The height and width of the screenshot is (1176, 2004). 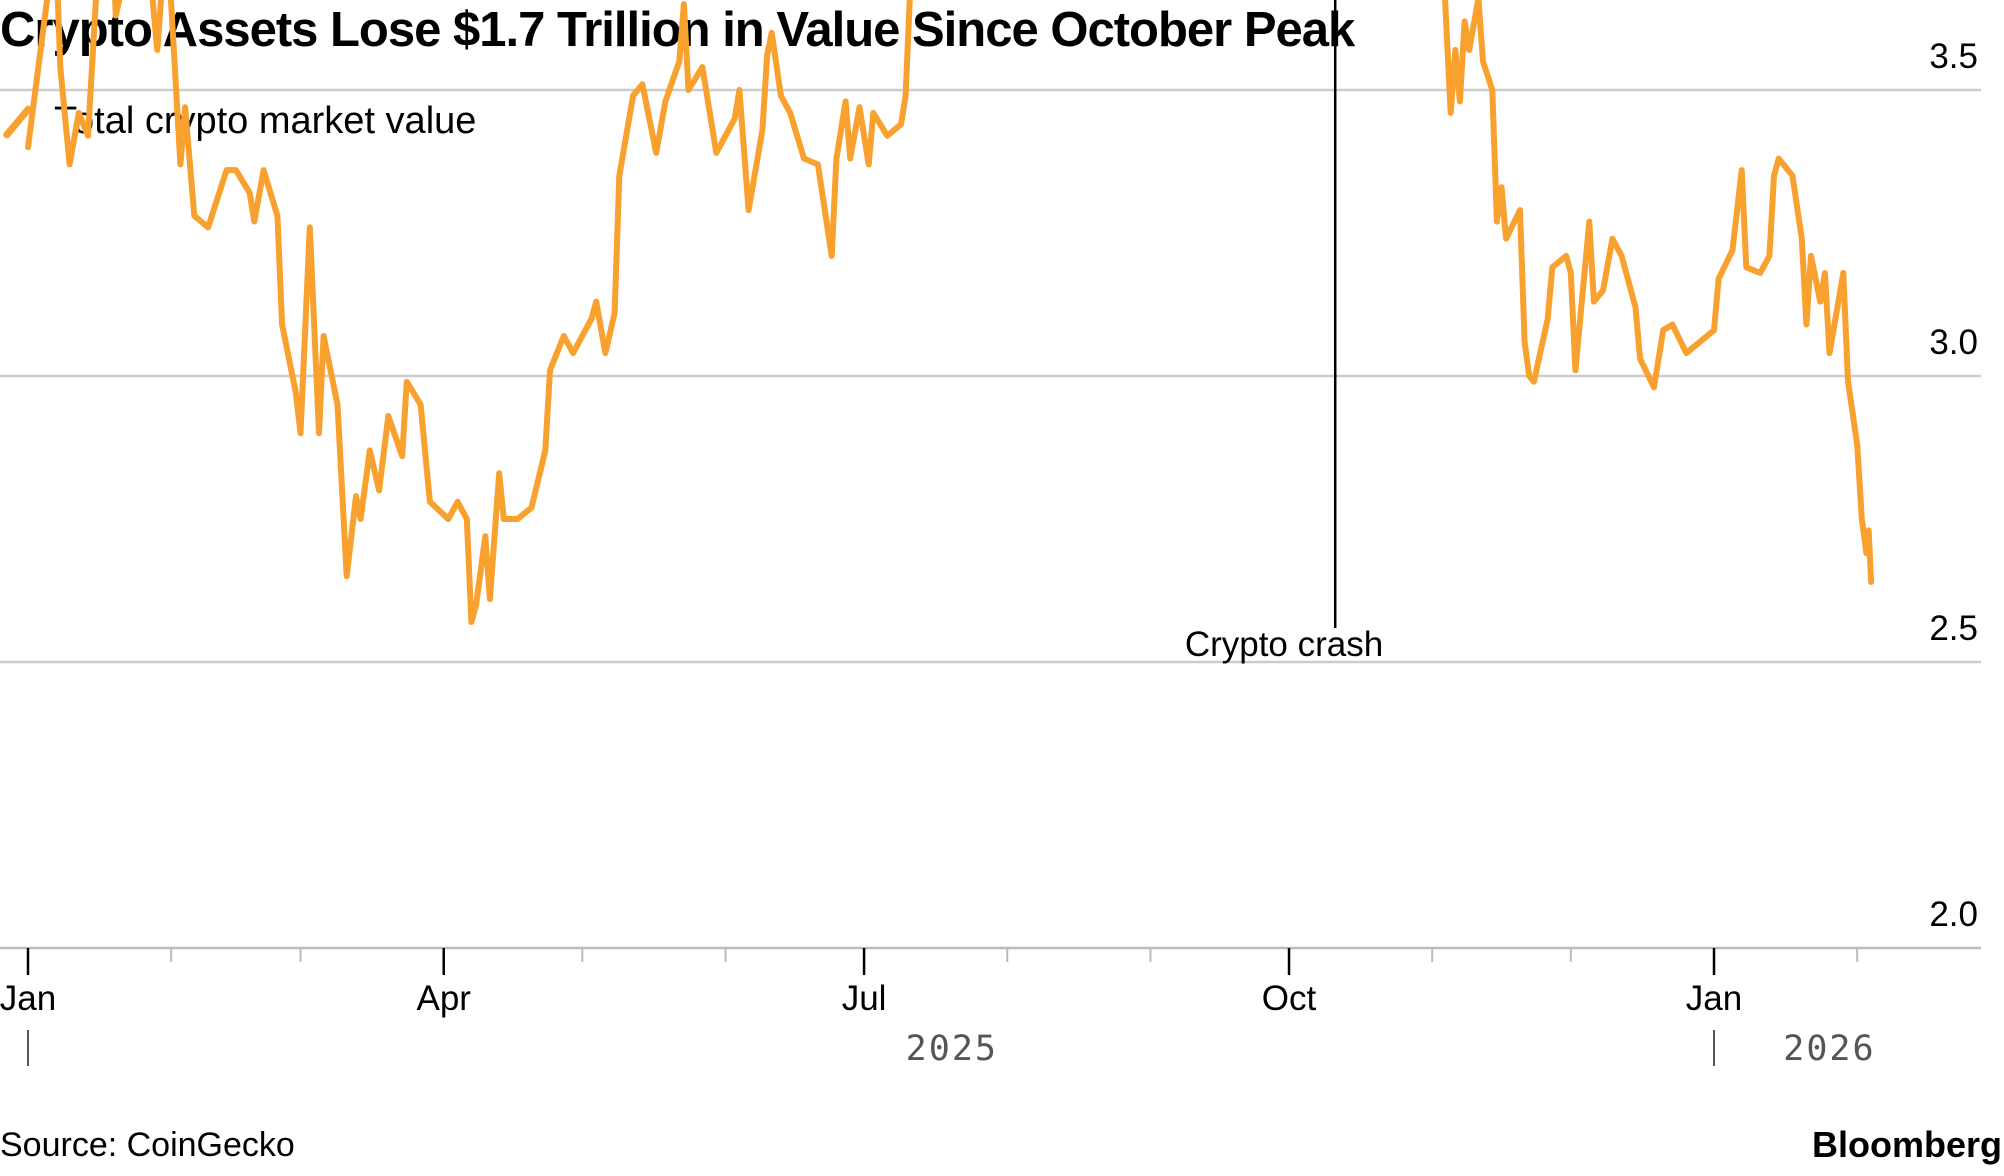 I want to click on y-tick-label: 2.5, so click(x=1953, y=628).